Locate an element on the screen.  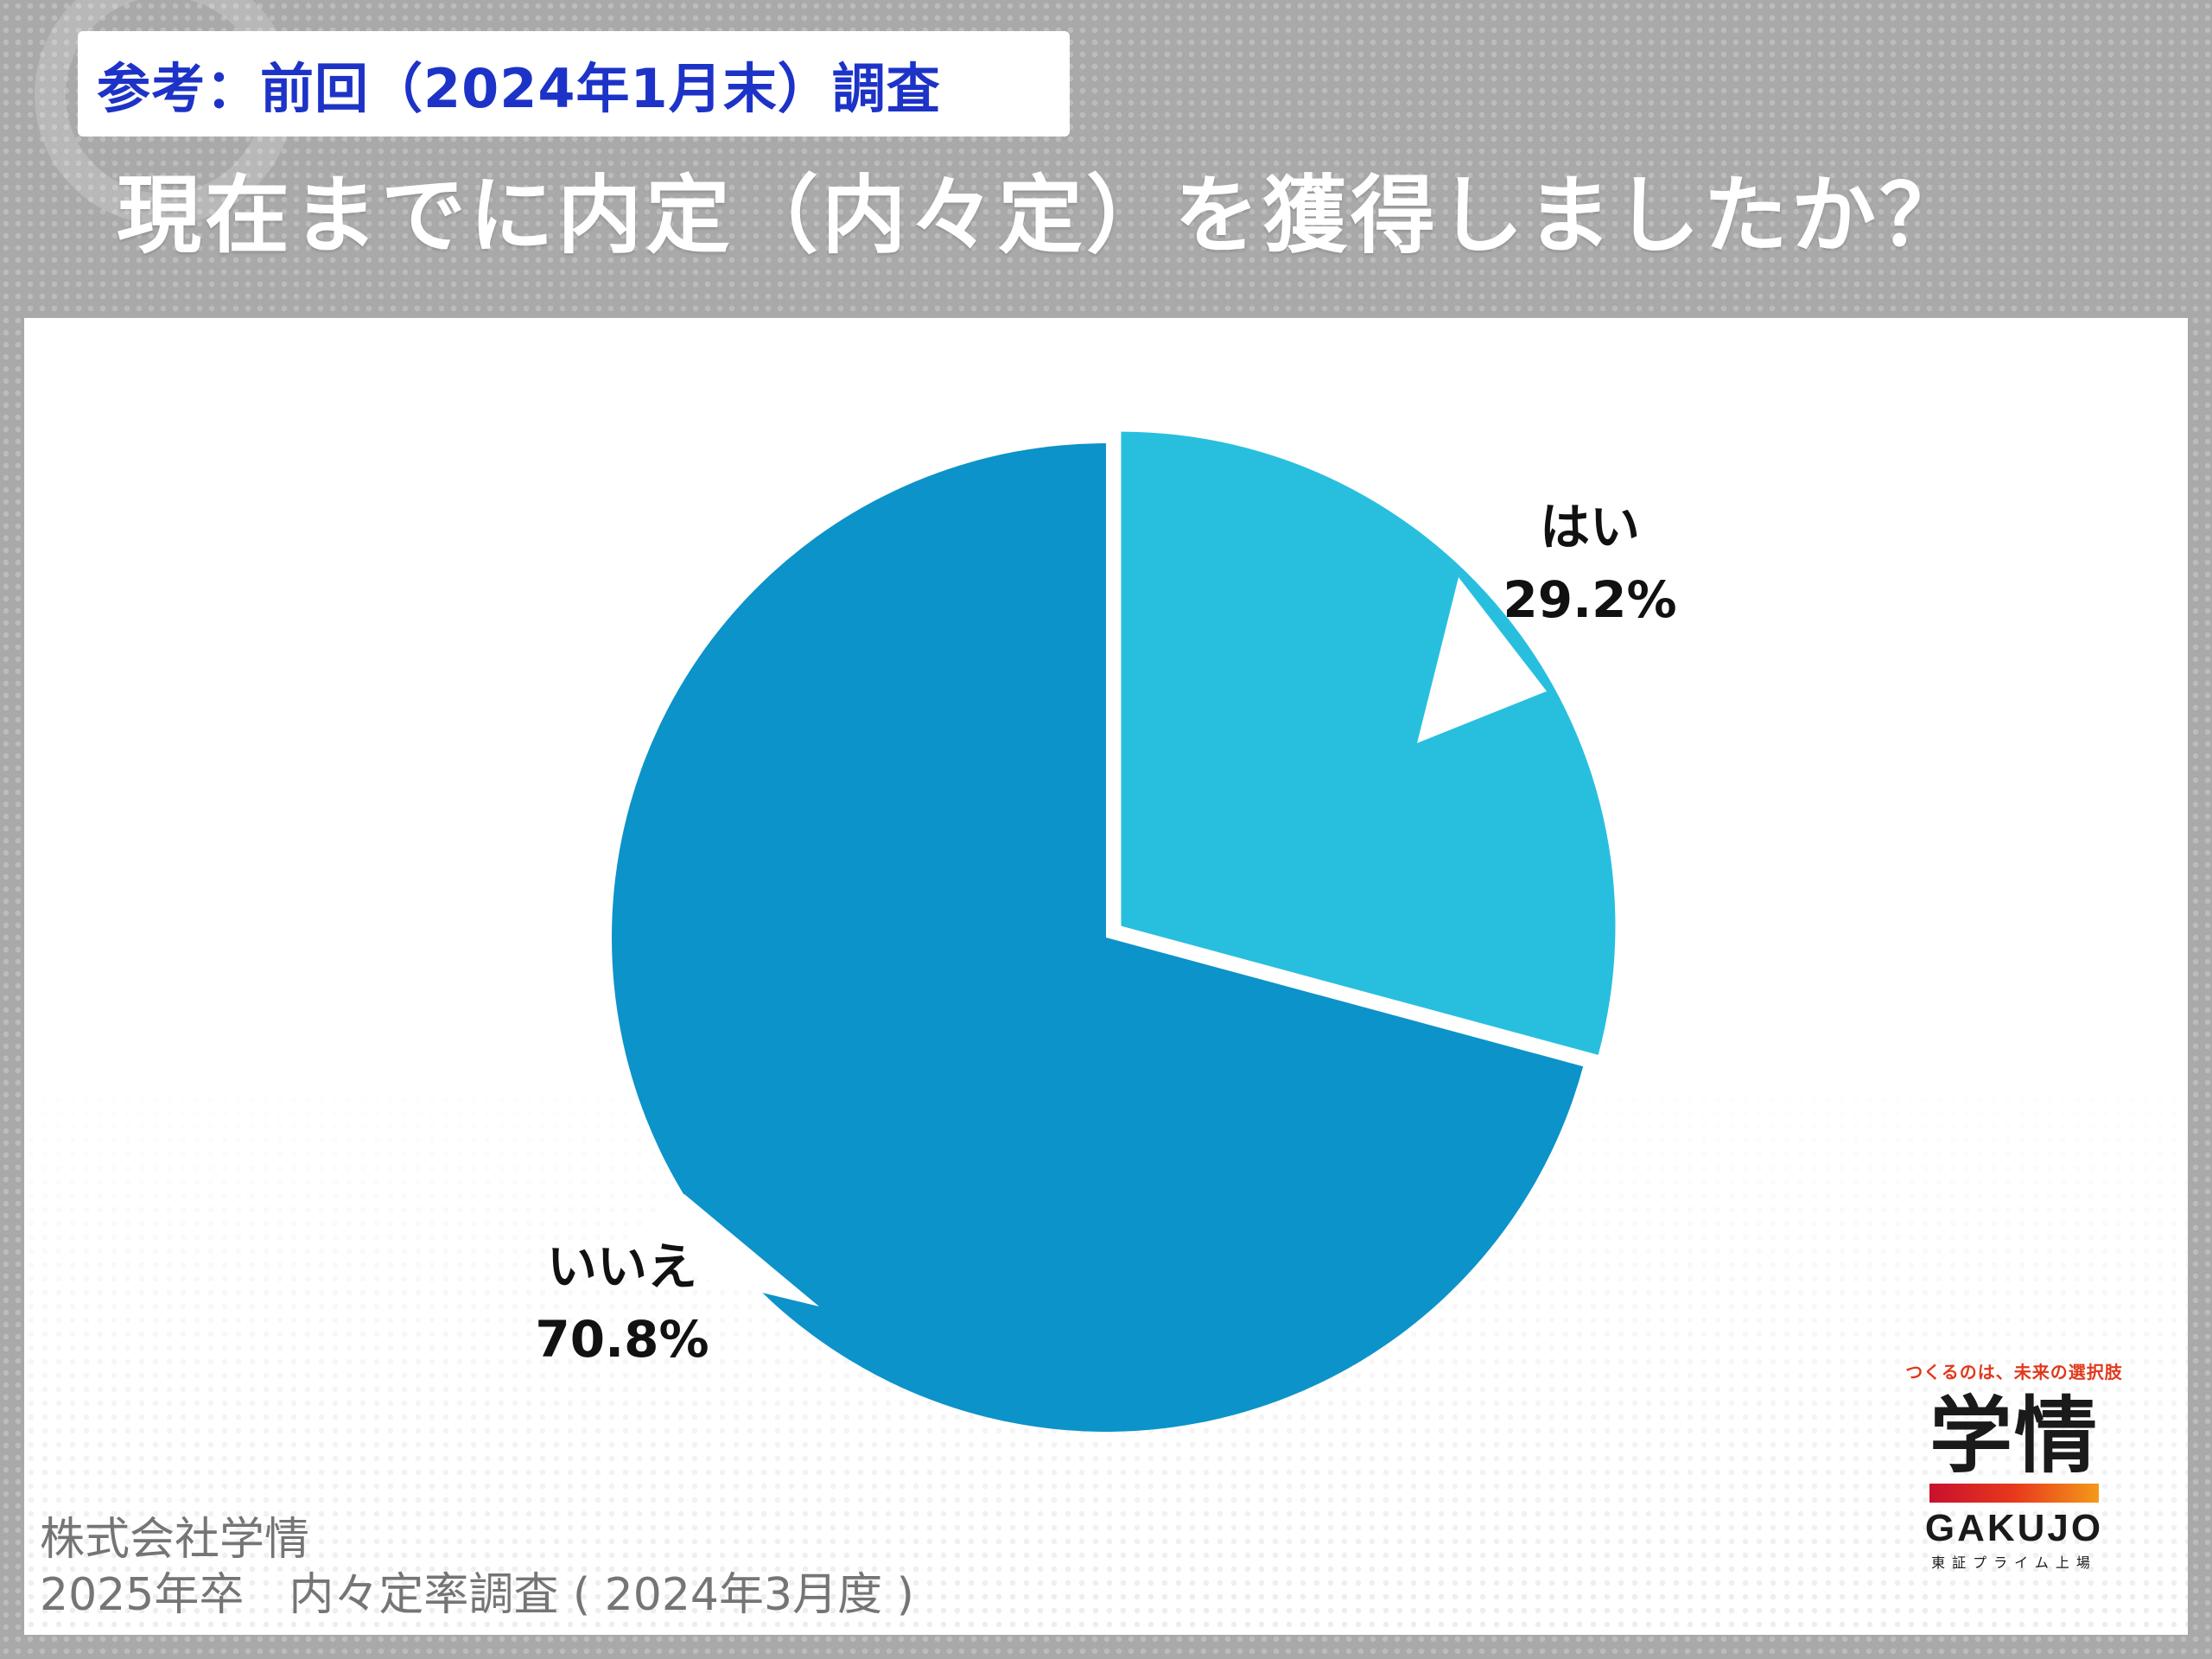
logo-kanji: 学情 is located at coordinates (2014, 1436).